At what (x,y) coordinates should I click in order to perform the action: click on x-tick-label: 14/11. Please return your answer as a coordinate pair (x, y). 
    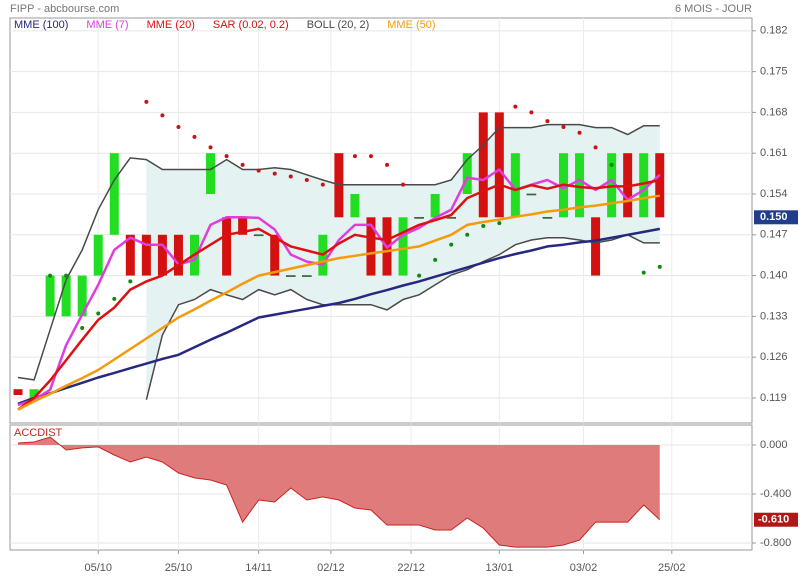
    Looking at the image, I should click on (258, 568).